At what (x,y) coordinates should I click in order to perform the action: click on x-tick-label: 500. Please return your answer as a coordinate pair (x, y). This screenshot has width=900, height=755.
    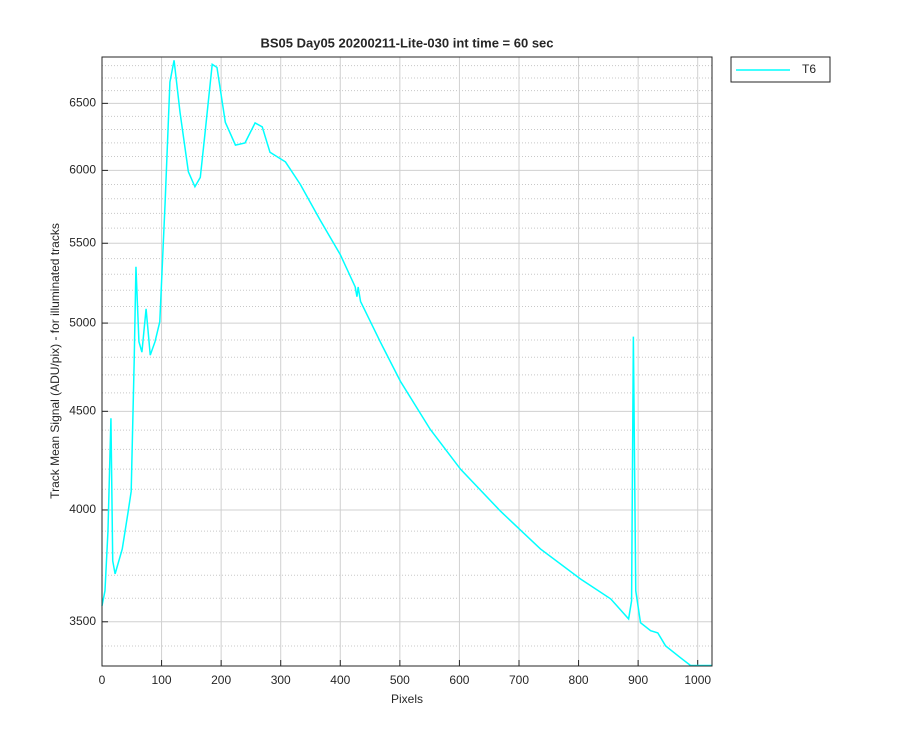
    Looking at the image, I should click on (400, 680).